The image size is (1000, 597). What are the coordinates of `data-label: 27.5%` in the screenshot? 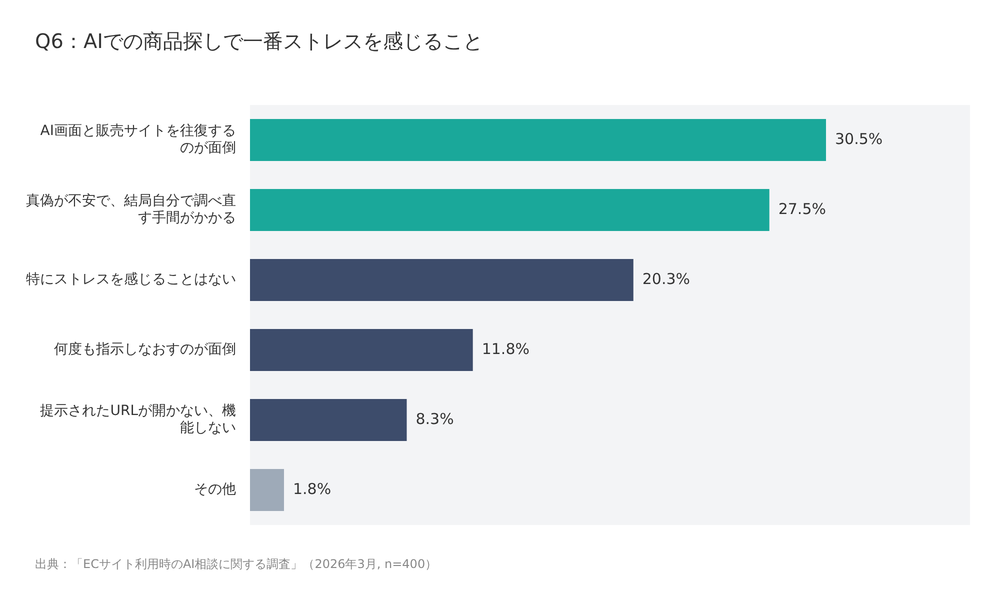 It's located at (802, 209).